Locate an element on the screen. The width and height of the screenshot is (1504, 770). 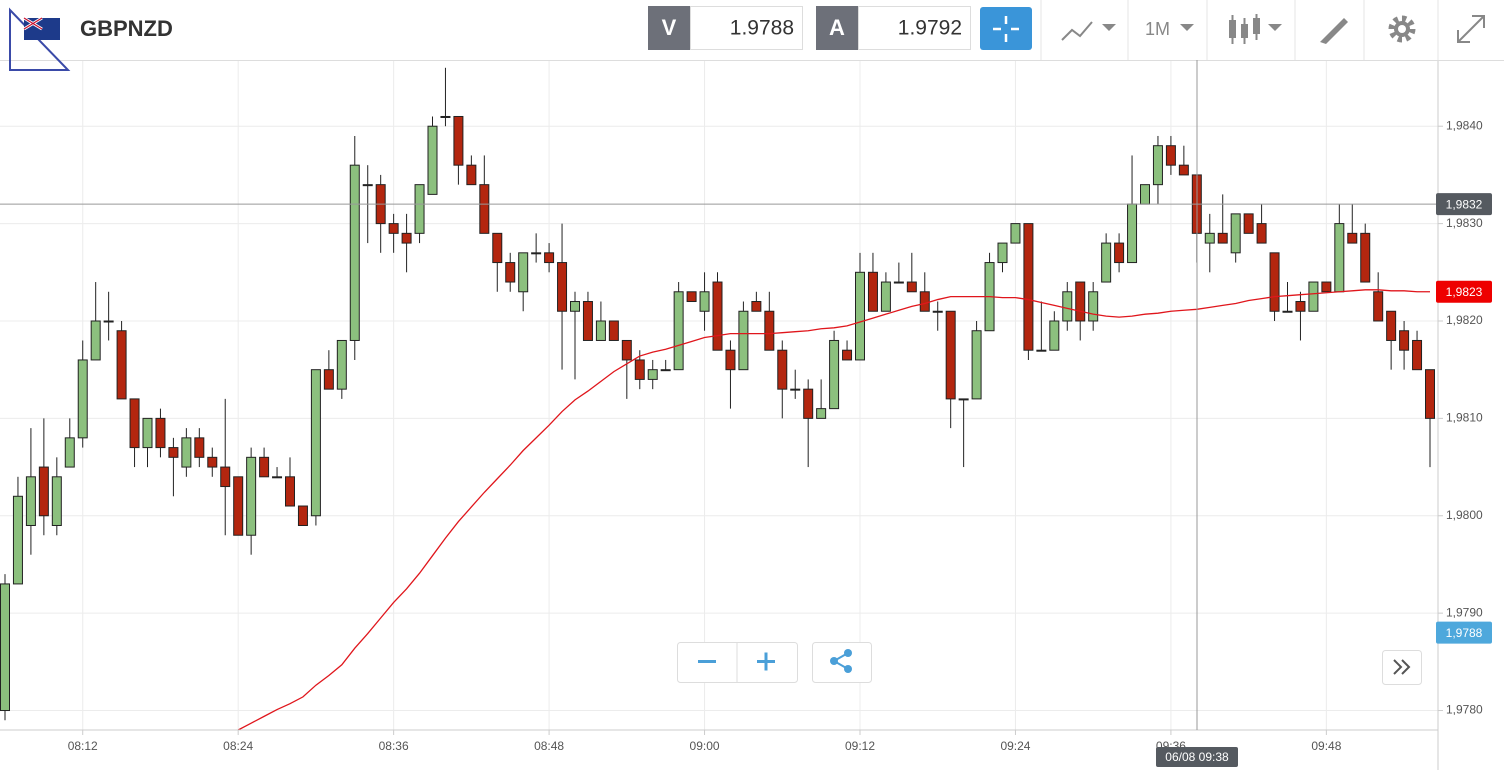
toolbar: GBPNZD V 1.9788 A 1.9792 1M is located at coordinates (752, 35).